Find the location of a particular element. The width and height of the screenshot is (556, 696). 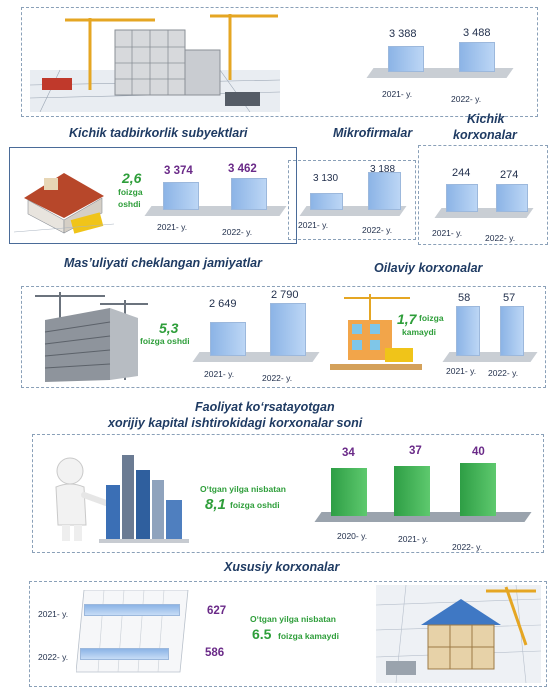

change-percent: 8,1 is located at coordinates (215, 504).